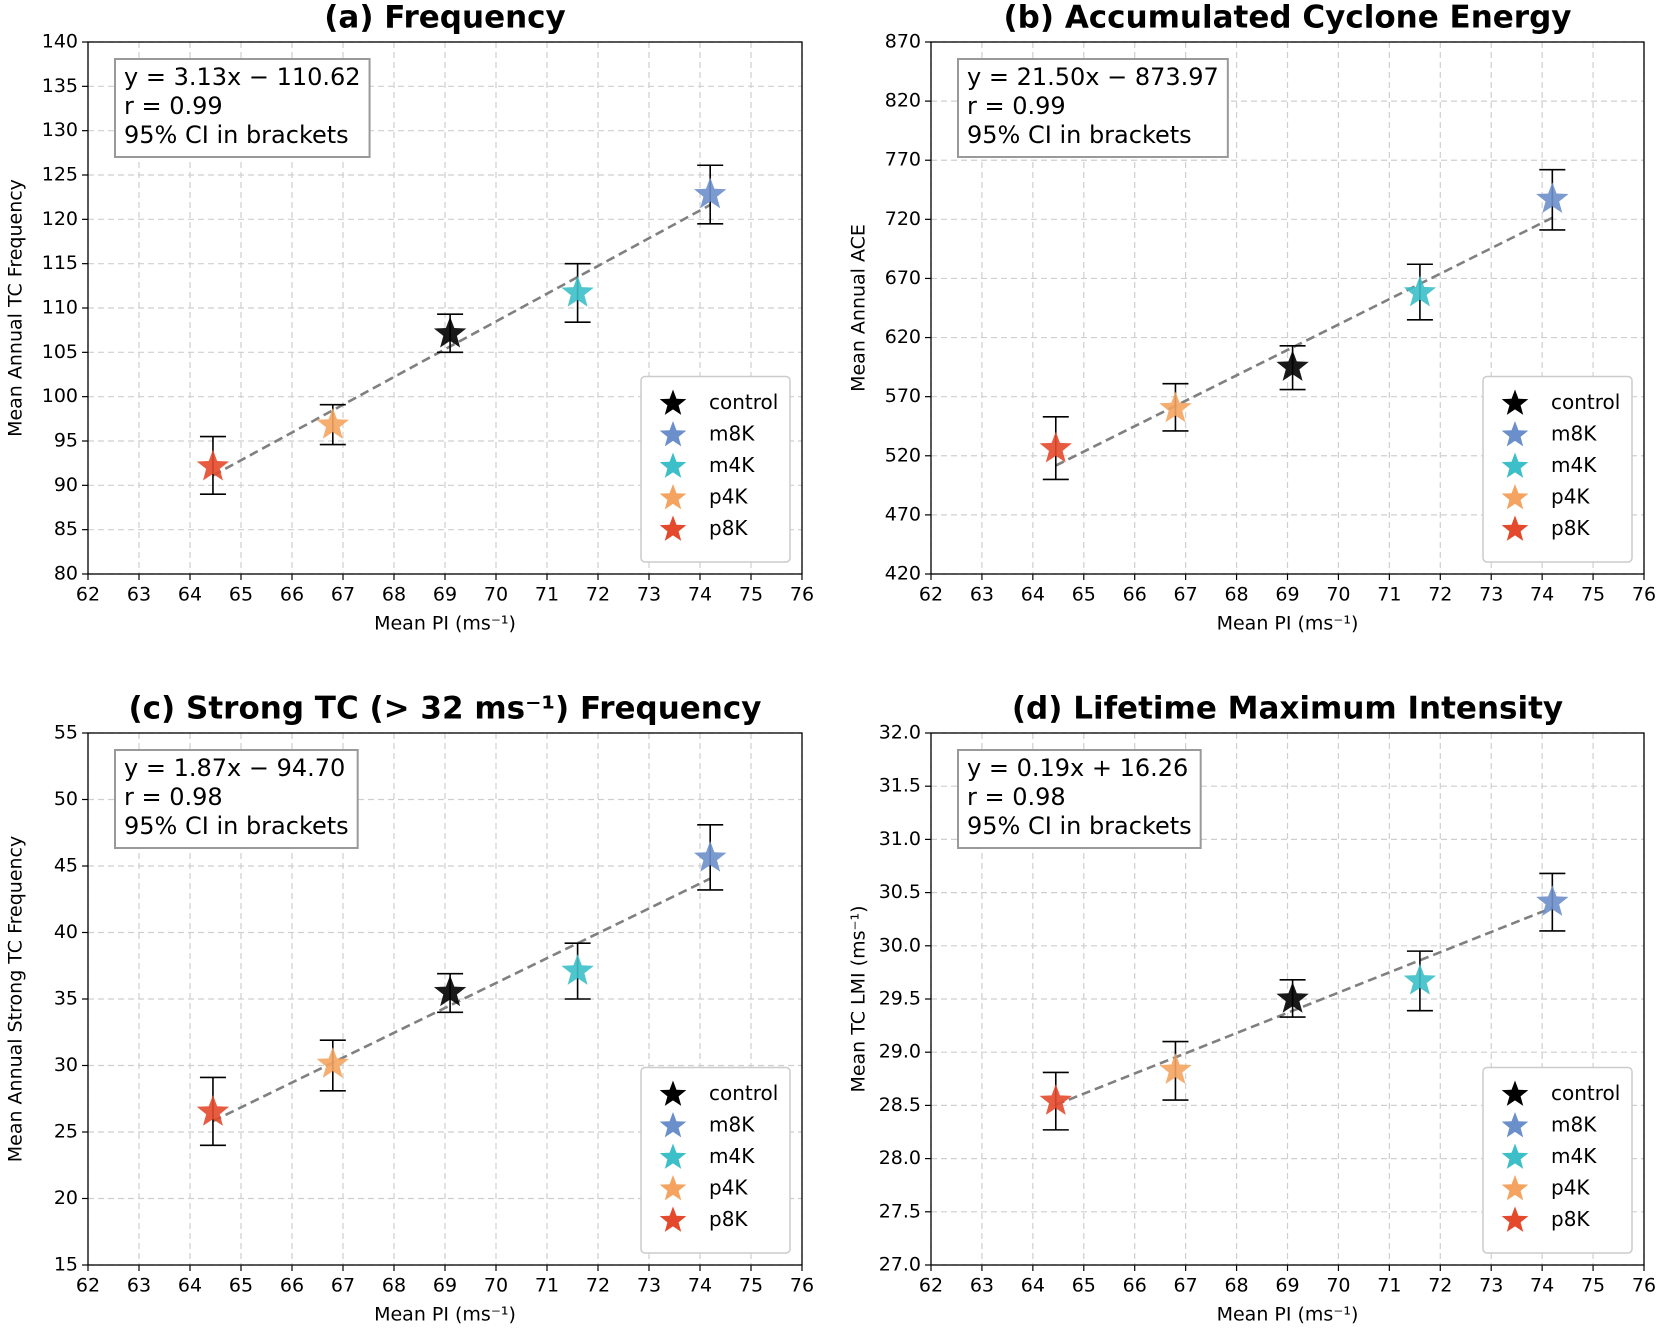 The image size is (1659, 1329). Describe the element at coordinates (1077, 768) in the screenshot. I see `annotation-line: y = 0.19x + 16.26` at that location.